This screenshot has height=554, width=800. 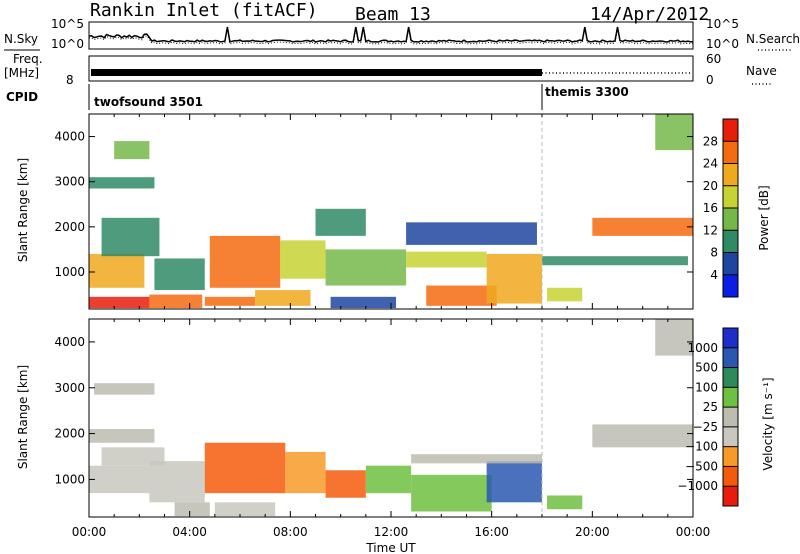 I want to click on nsky-panel-frame, so click(x=391, y=35).